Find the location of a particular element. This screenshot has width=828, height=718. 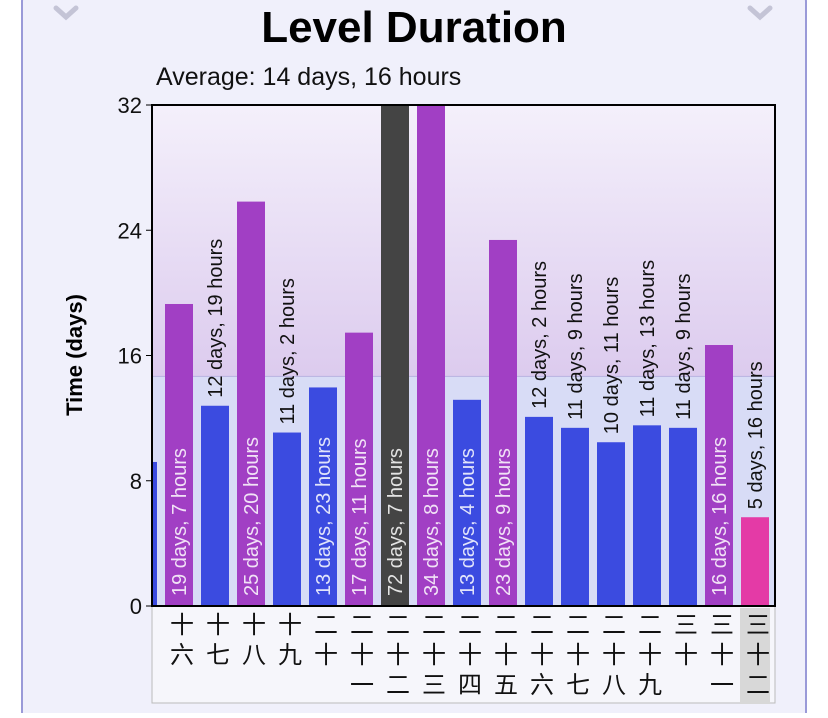

x-tick-label: 十八 is located at coordinates (252, 642).